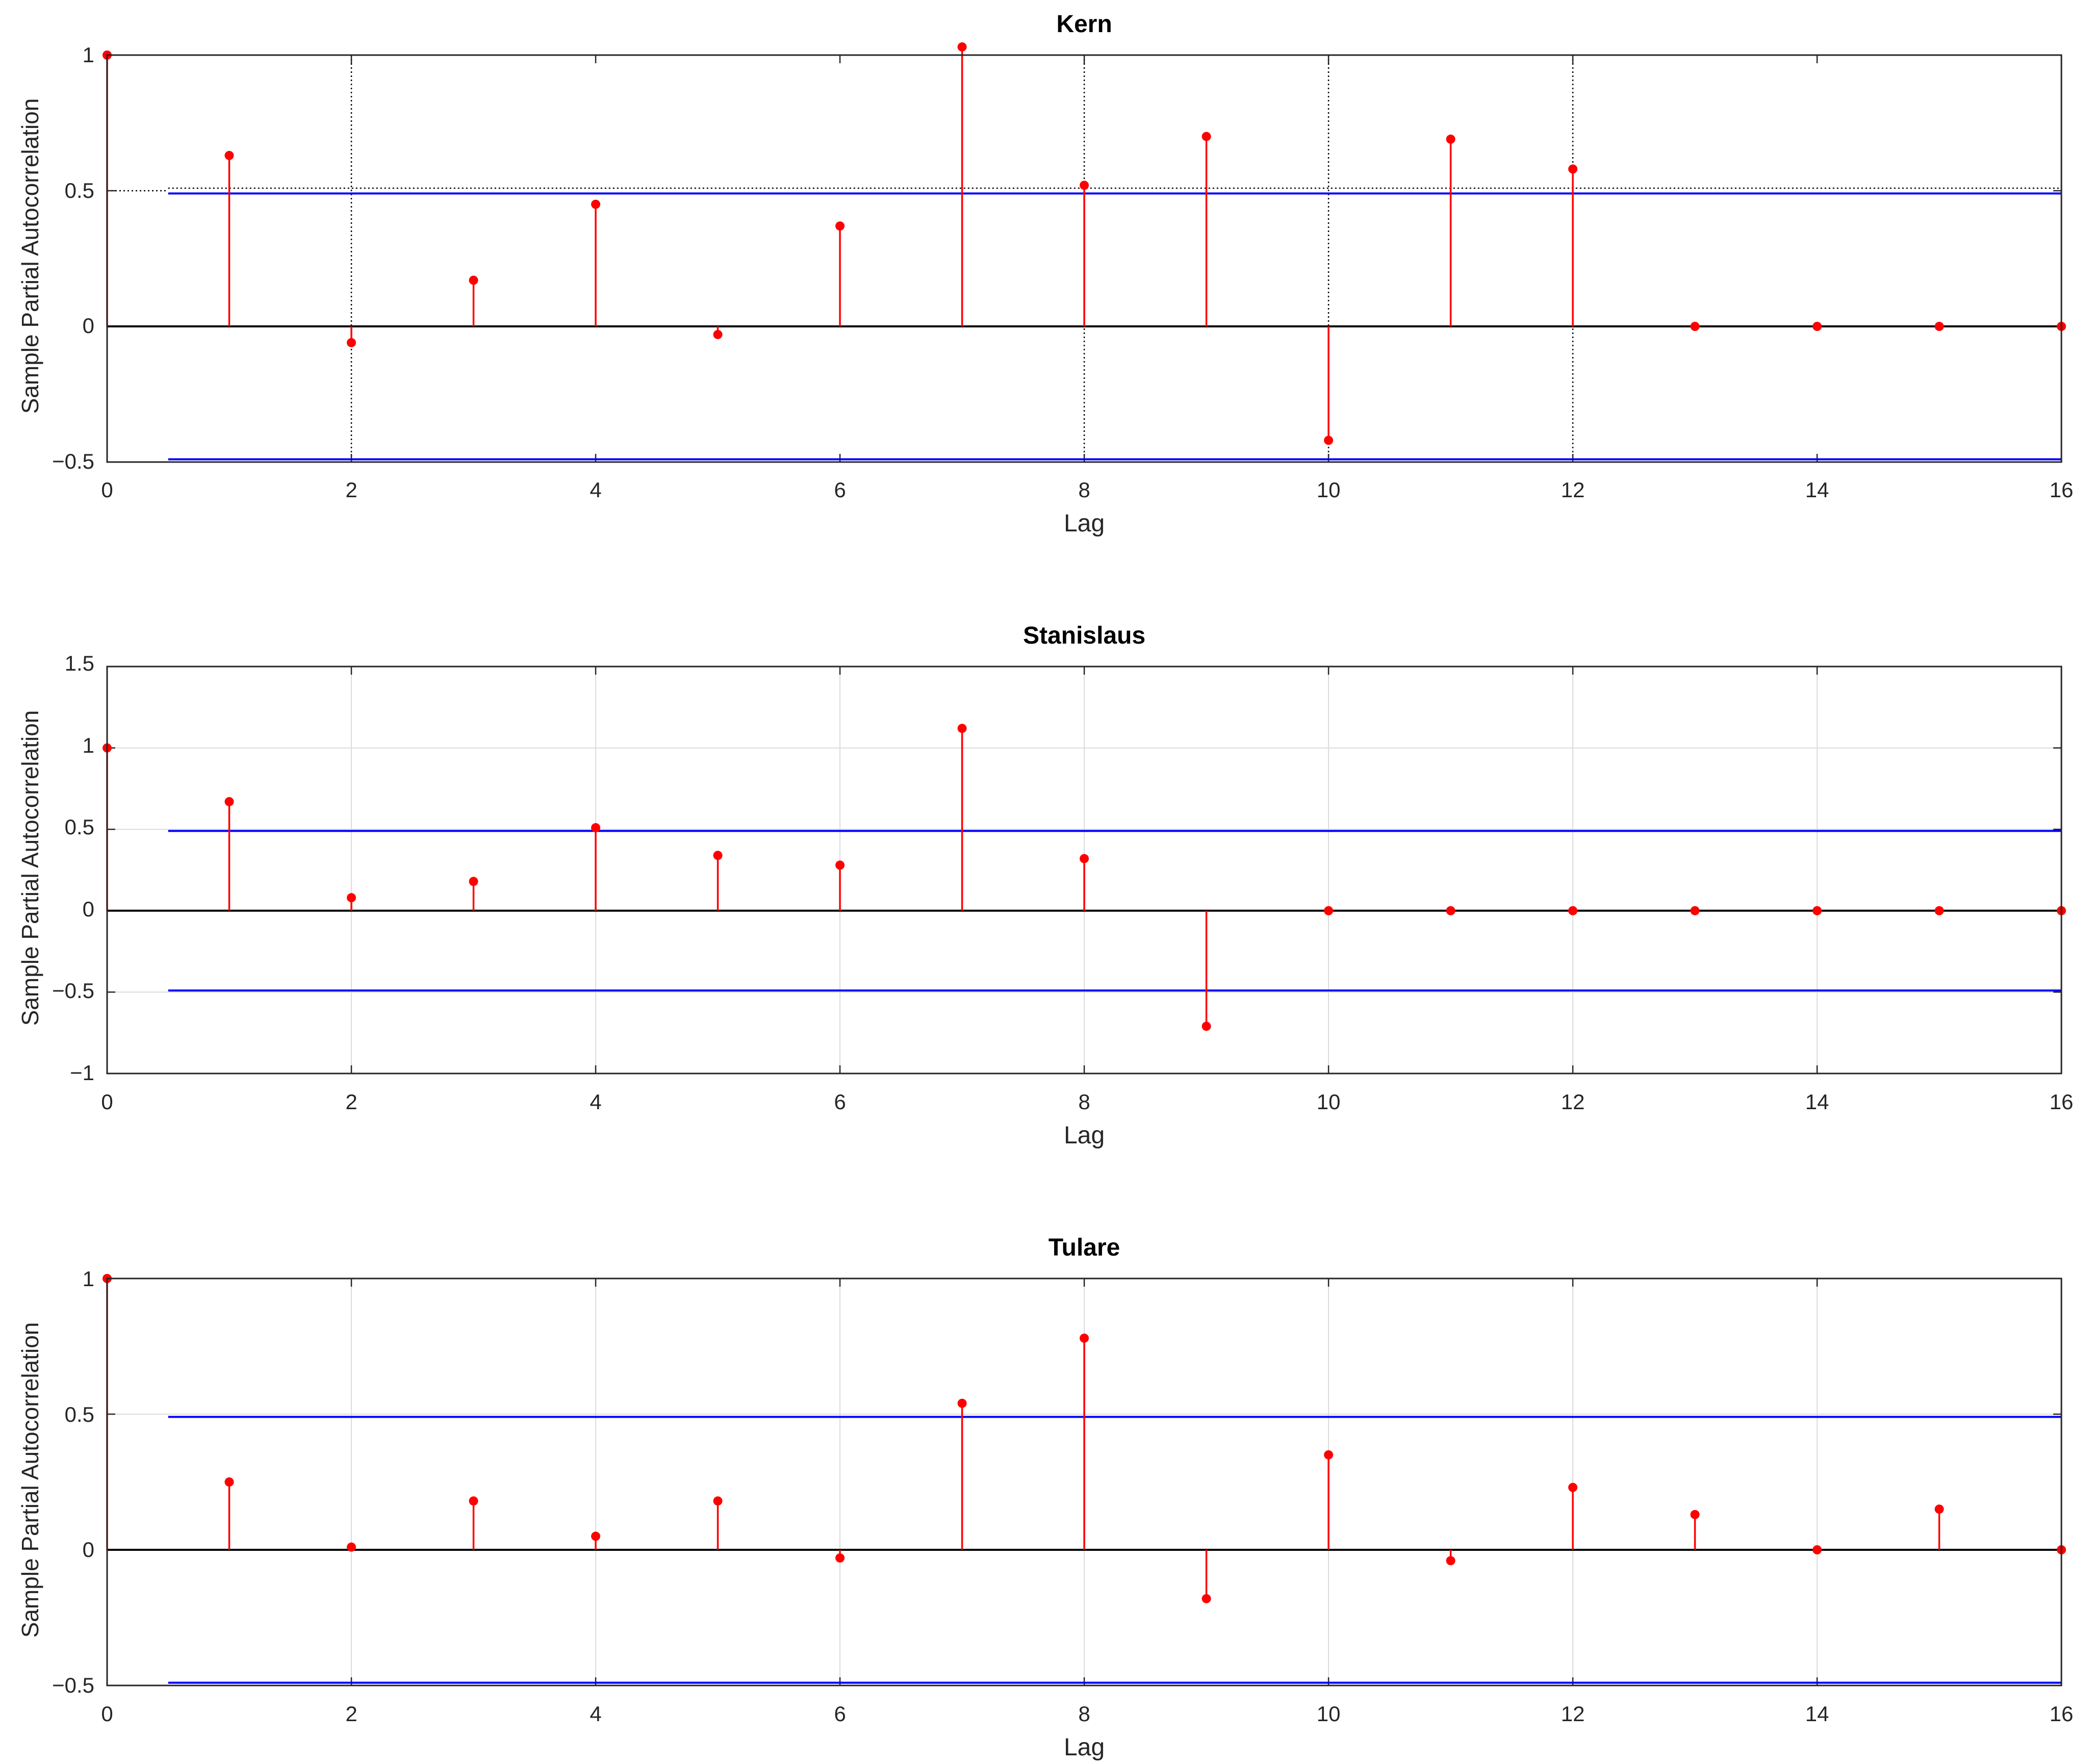  I want to click on y-axis-label: Sample Partial Autocorrelation, so click(30, 1480).